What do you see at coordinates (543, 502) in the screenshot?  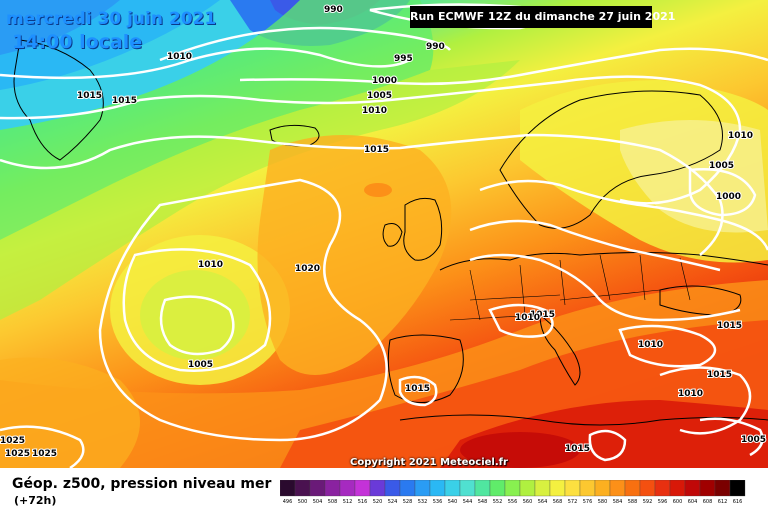 I see `scale-label: 564` at bounding box center [543, 502].